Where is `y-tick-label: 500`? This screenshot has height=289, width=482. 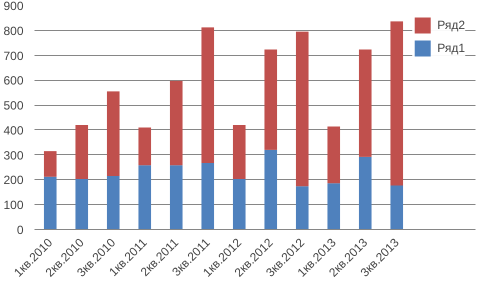
y-tick-label: 500 is located at coordinates (13, 105).